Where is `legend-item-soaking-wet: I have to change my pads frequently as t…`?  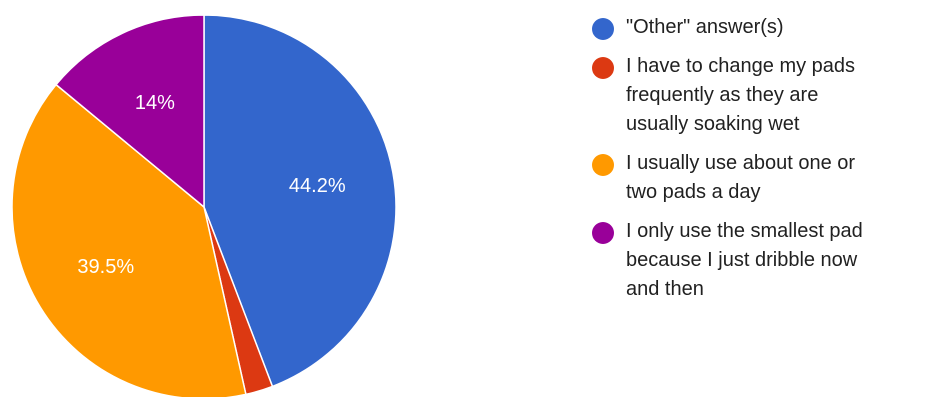 legend-item-soaking-wet: I have to change my pads frequently as t… is located at coordinates (770, 95).